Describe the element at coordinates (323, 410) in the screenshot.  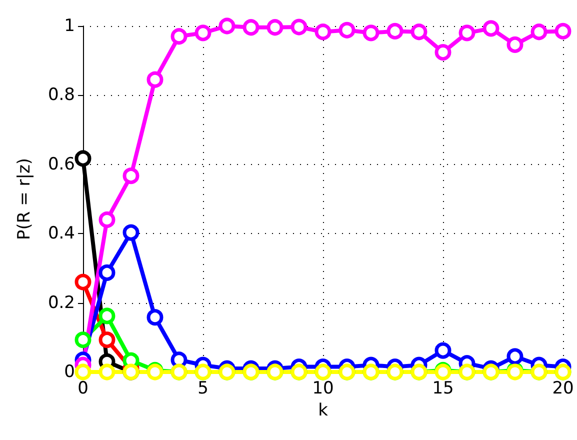
I see `x-axis-title: k` at that location.